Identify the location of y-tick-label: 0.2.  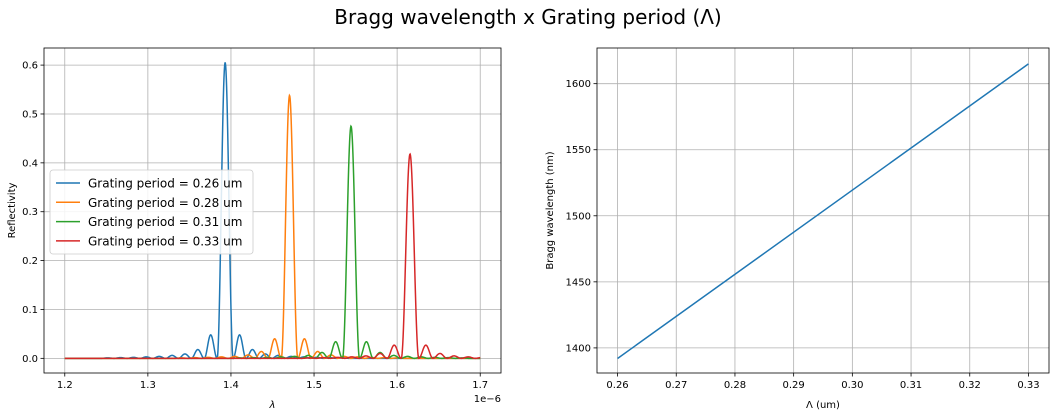
(30, 261).